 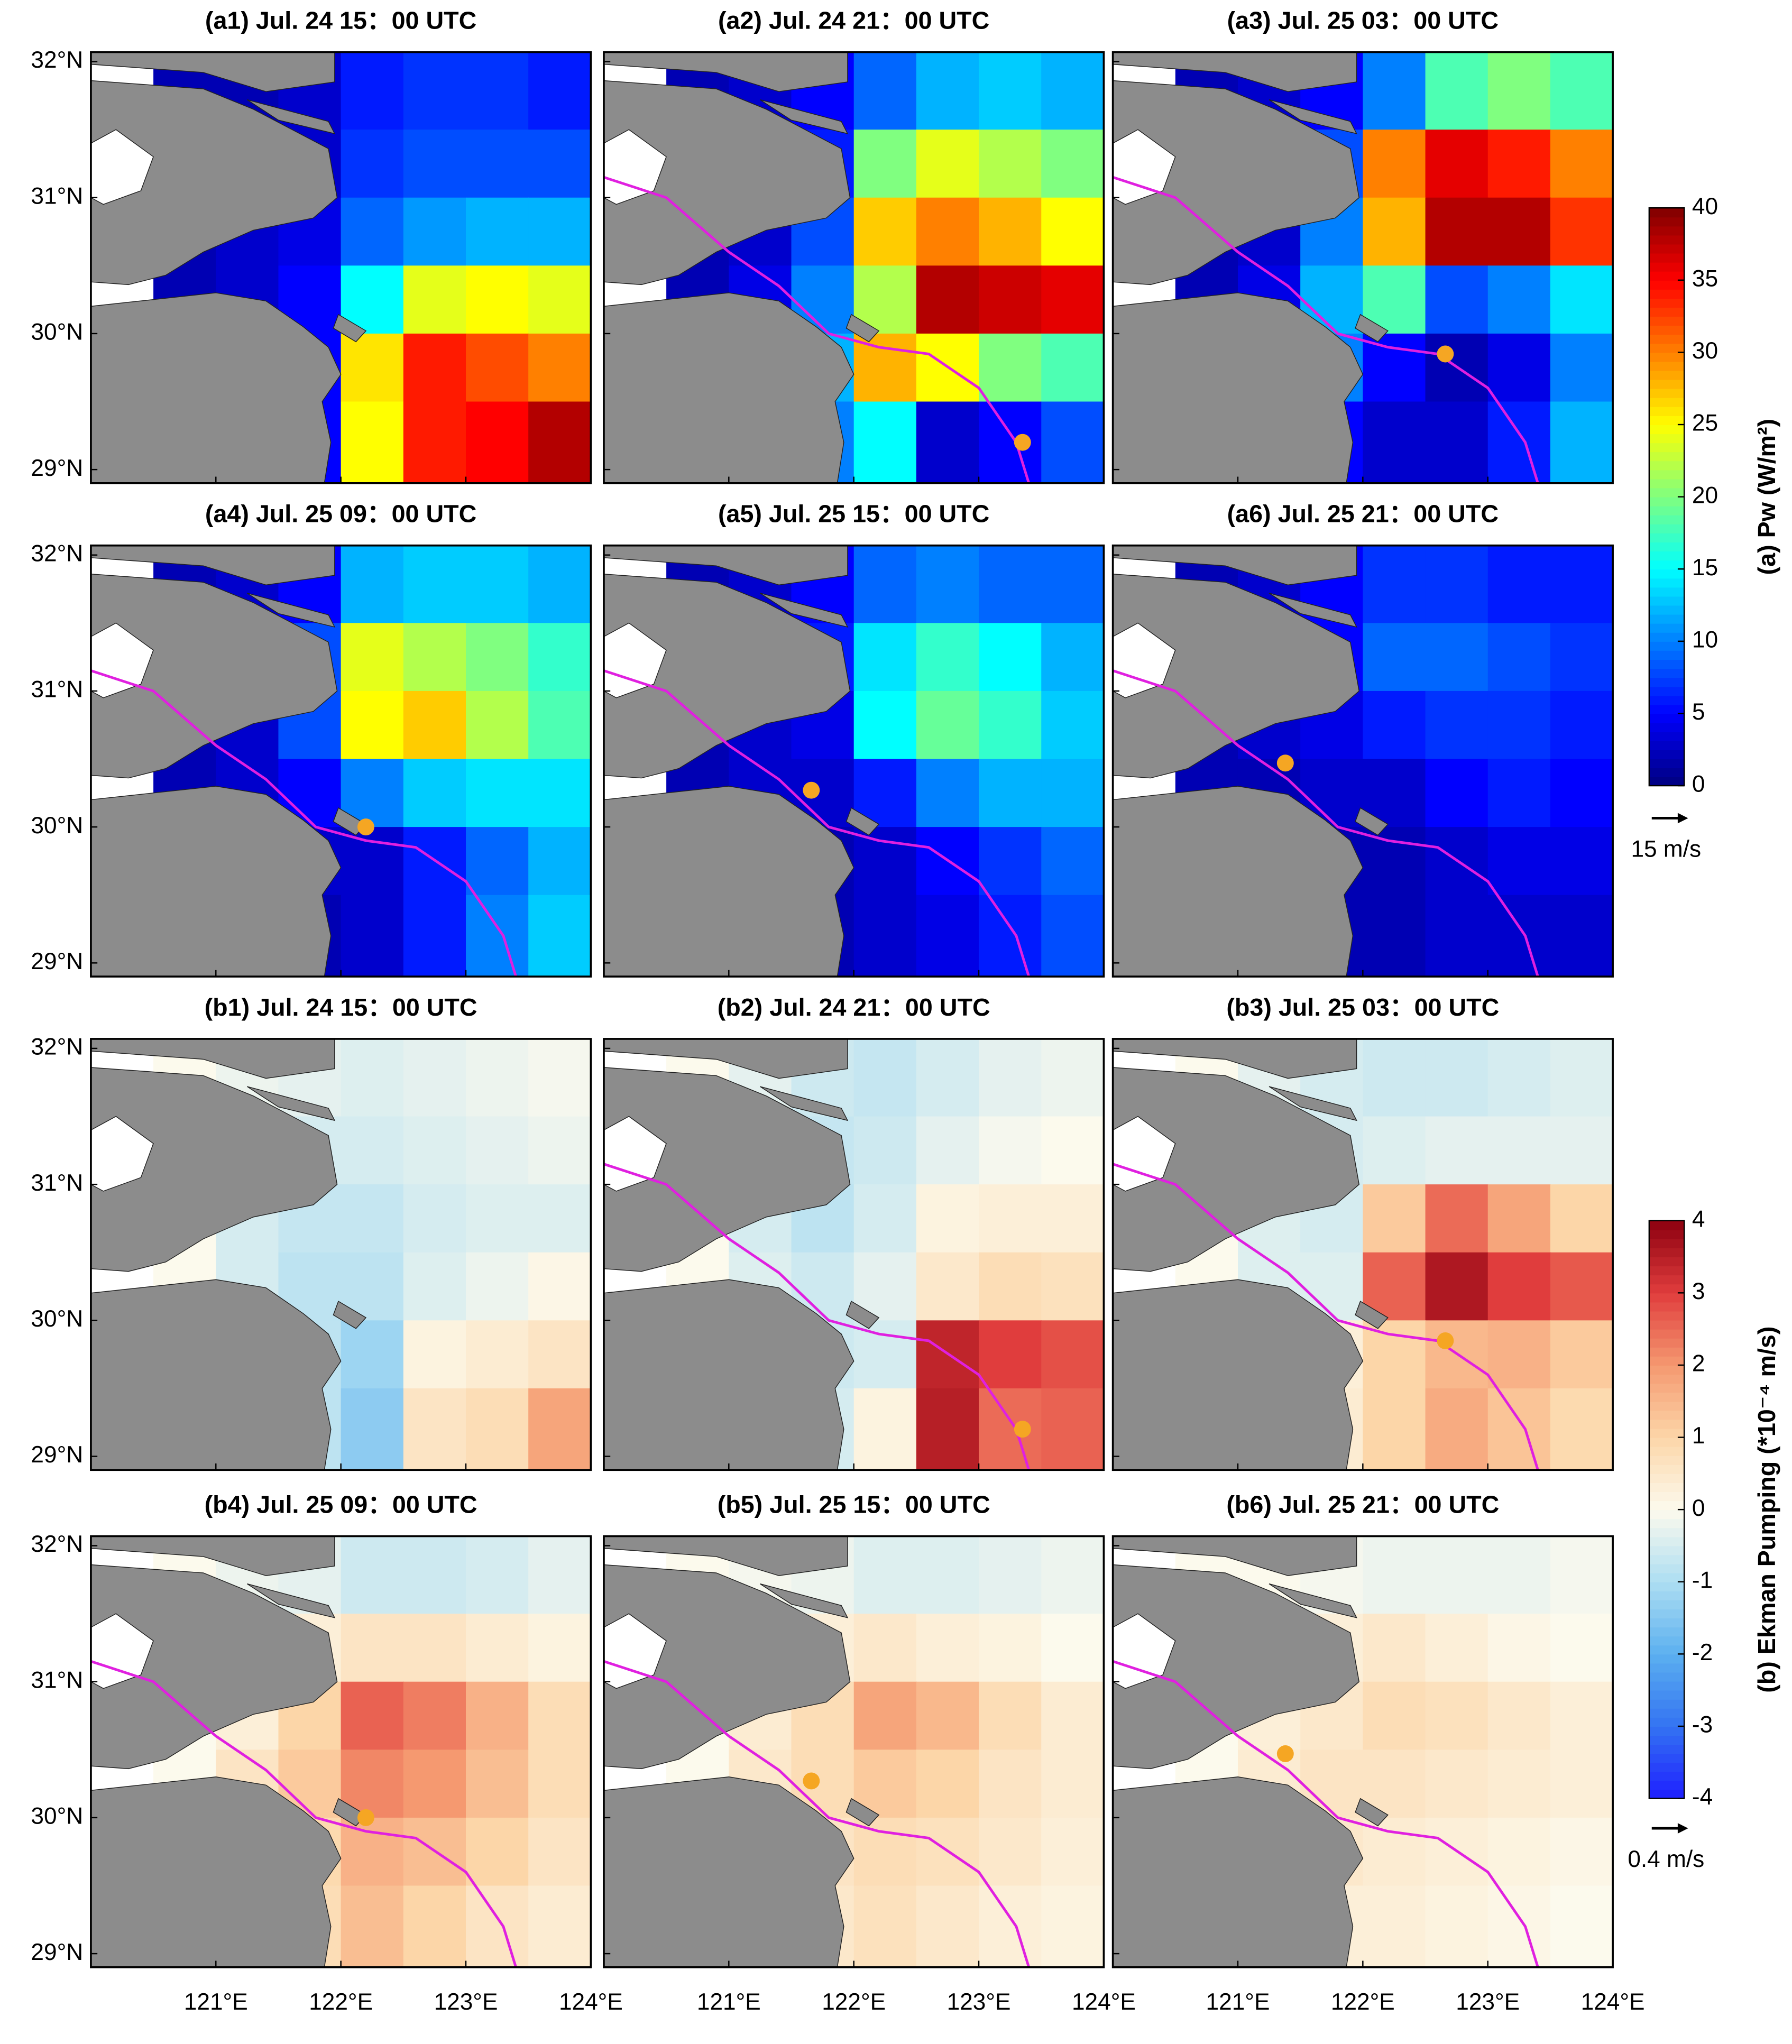 I want to click on typhoon-track, so click(x=1326, y=1813).